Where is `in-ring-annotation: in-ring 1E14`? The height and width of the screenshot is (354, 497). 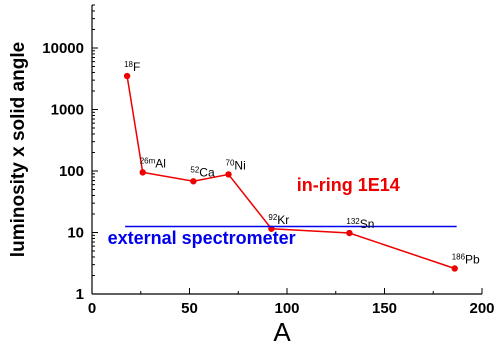 in-ring-annotation: in-ring 1E14 is located at coordinates (348, 185).